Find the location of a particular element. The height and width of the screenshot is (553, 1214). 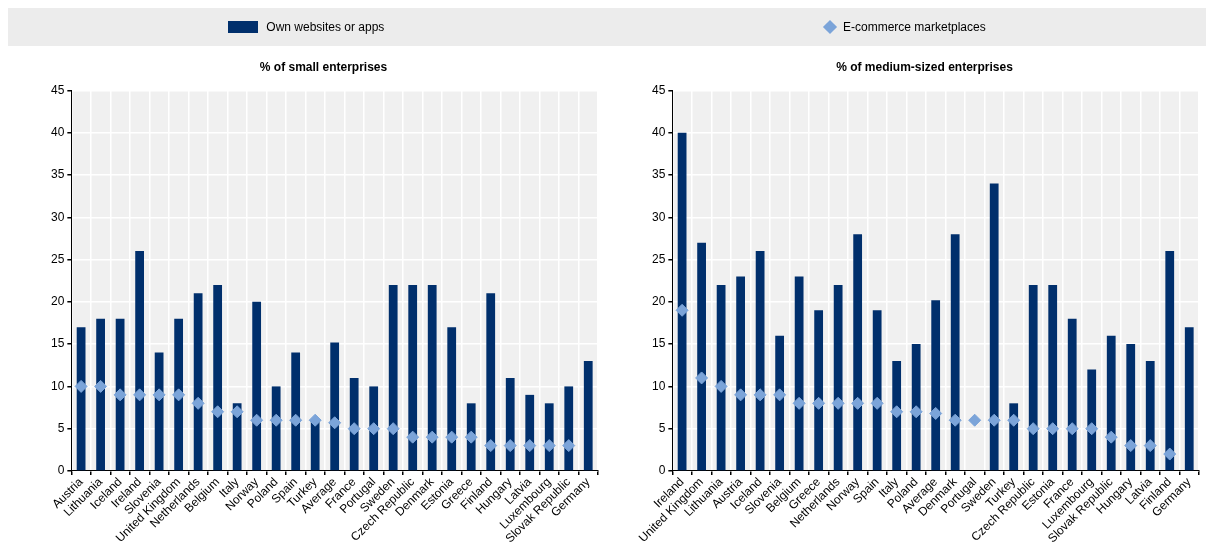

y-tick-label: 10 is located at coordinates (658, 385).